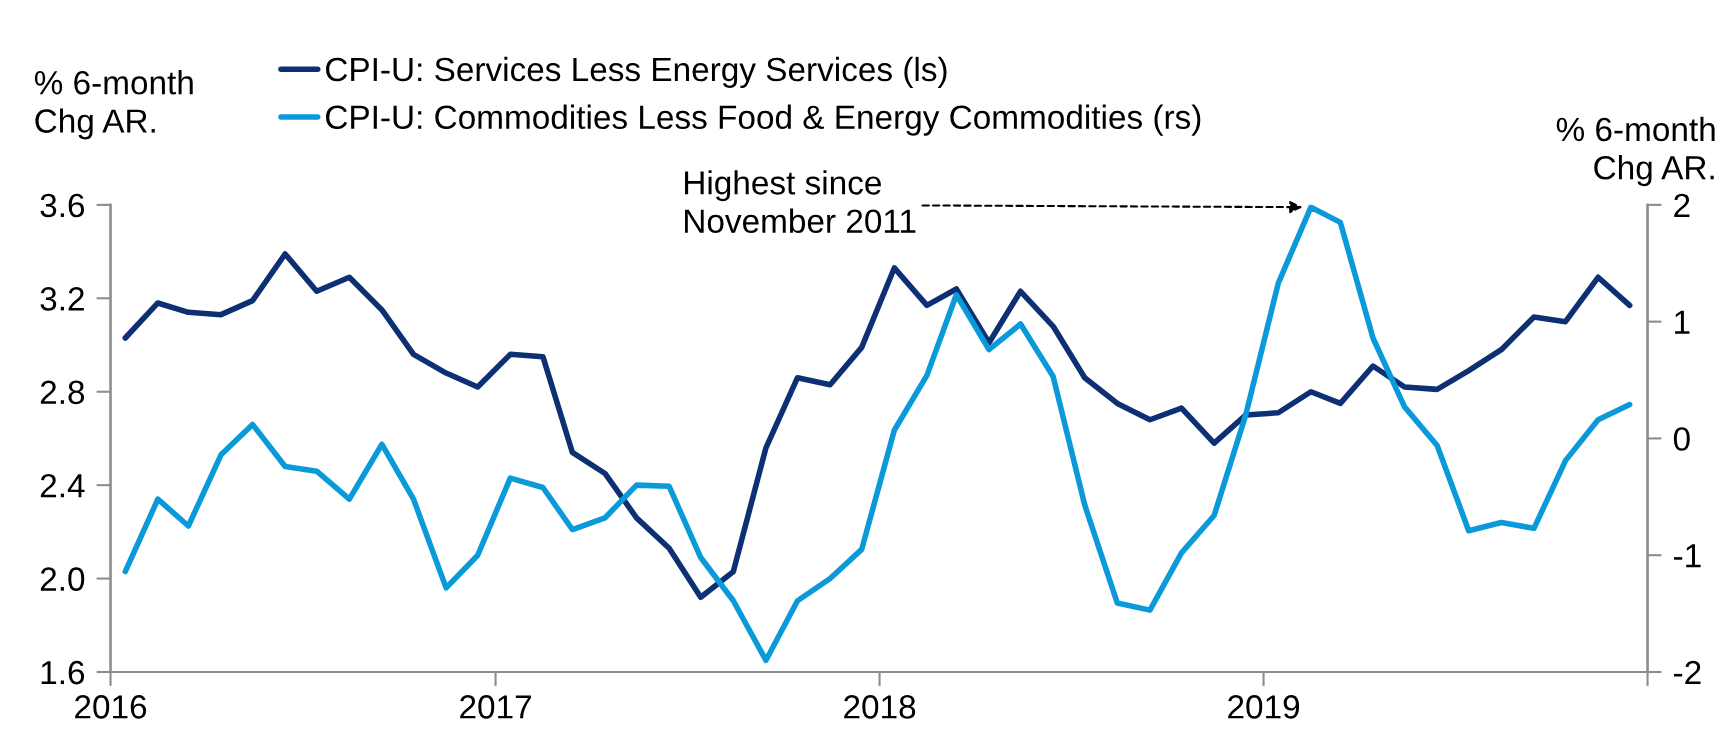 The height and width of the screenshot is (745, 1727). I want to click on y2-tick-label: 0, so click(1681, 439).